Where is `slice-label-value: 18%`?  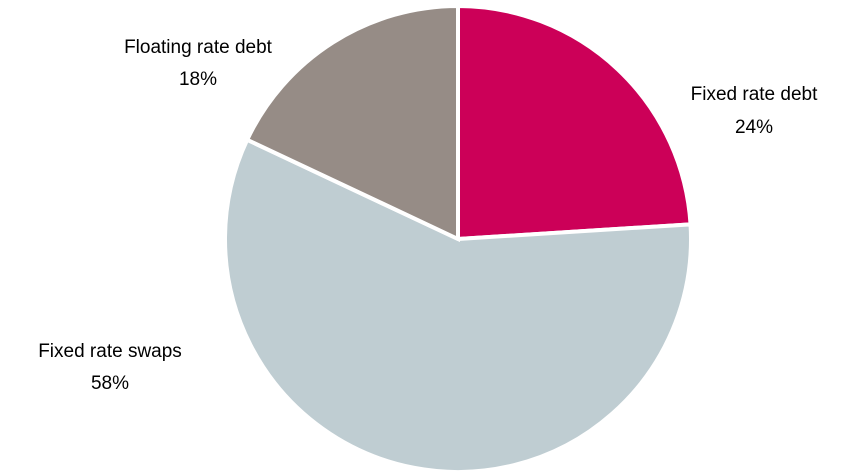 slice-label-value: 18% is located at coordinates (198, 79).